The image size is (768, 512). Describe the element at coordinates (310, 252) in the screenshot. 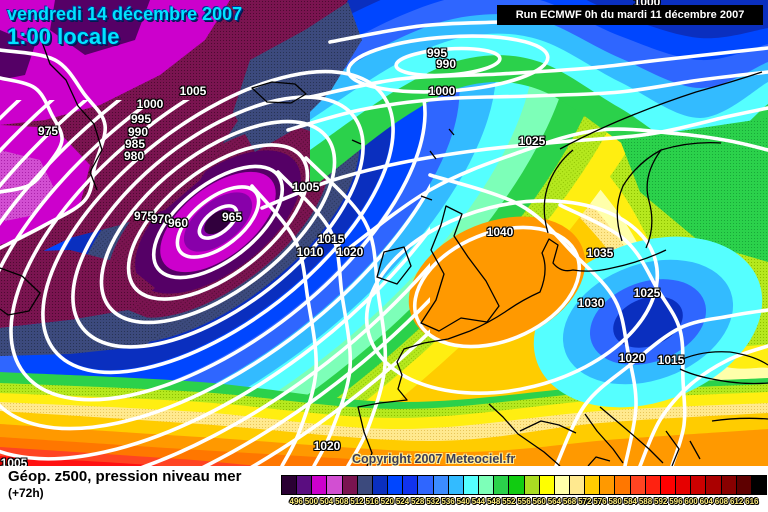

I see `pressure-label: 1010` at that location.